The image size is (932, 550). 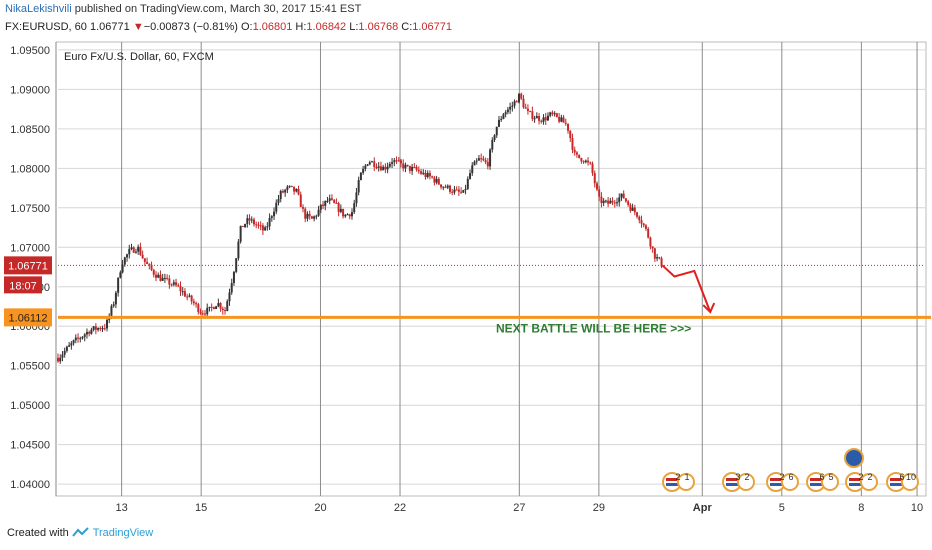 I want to click on event-count: 10, so click(x=911, y=477).